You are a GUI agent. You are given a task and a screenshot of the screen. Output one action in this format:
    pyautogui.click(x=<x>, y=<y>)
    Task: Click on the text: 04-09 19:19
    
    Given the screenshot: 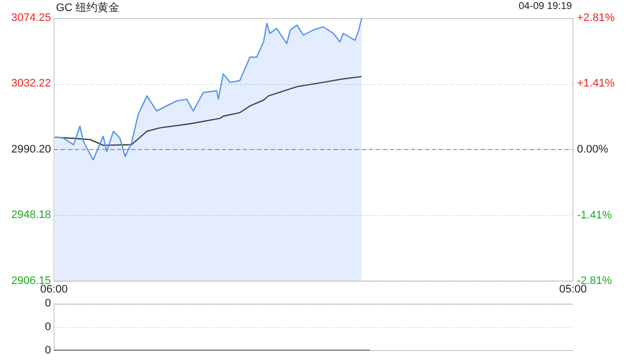 What is the action you would take?
    pyautogui.click(x=545, y=6)
    